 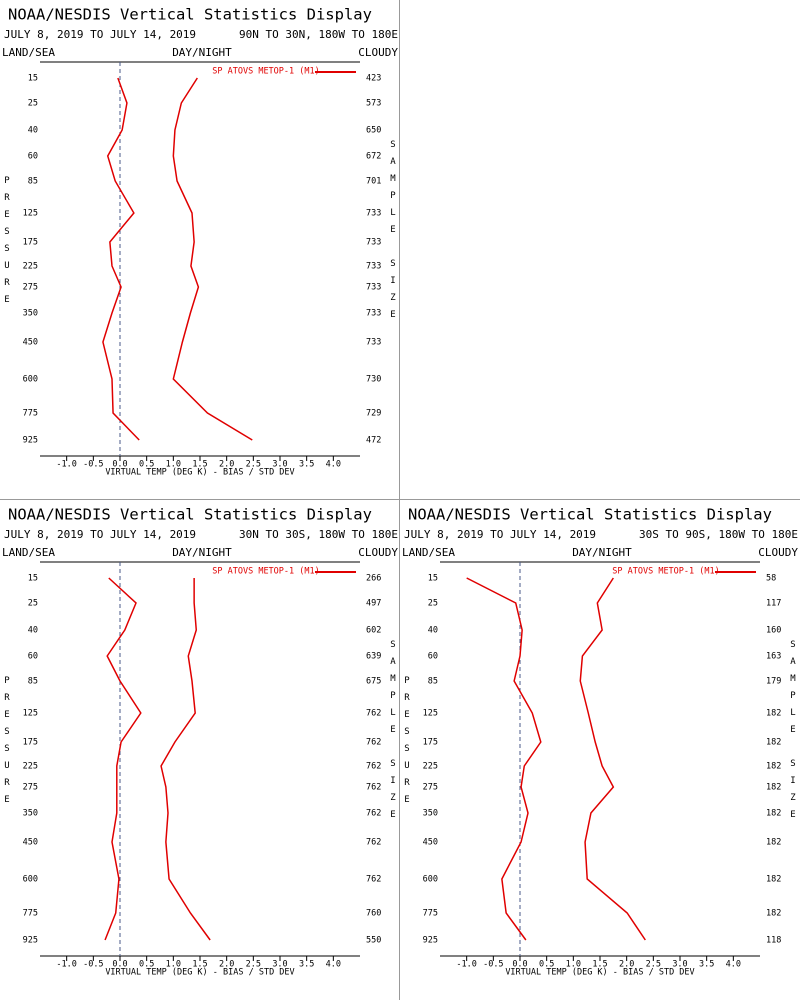 I want to click on sample-size: 650, so click(x=373, y=131).